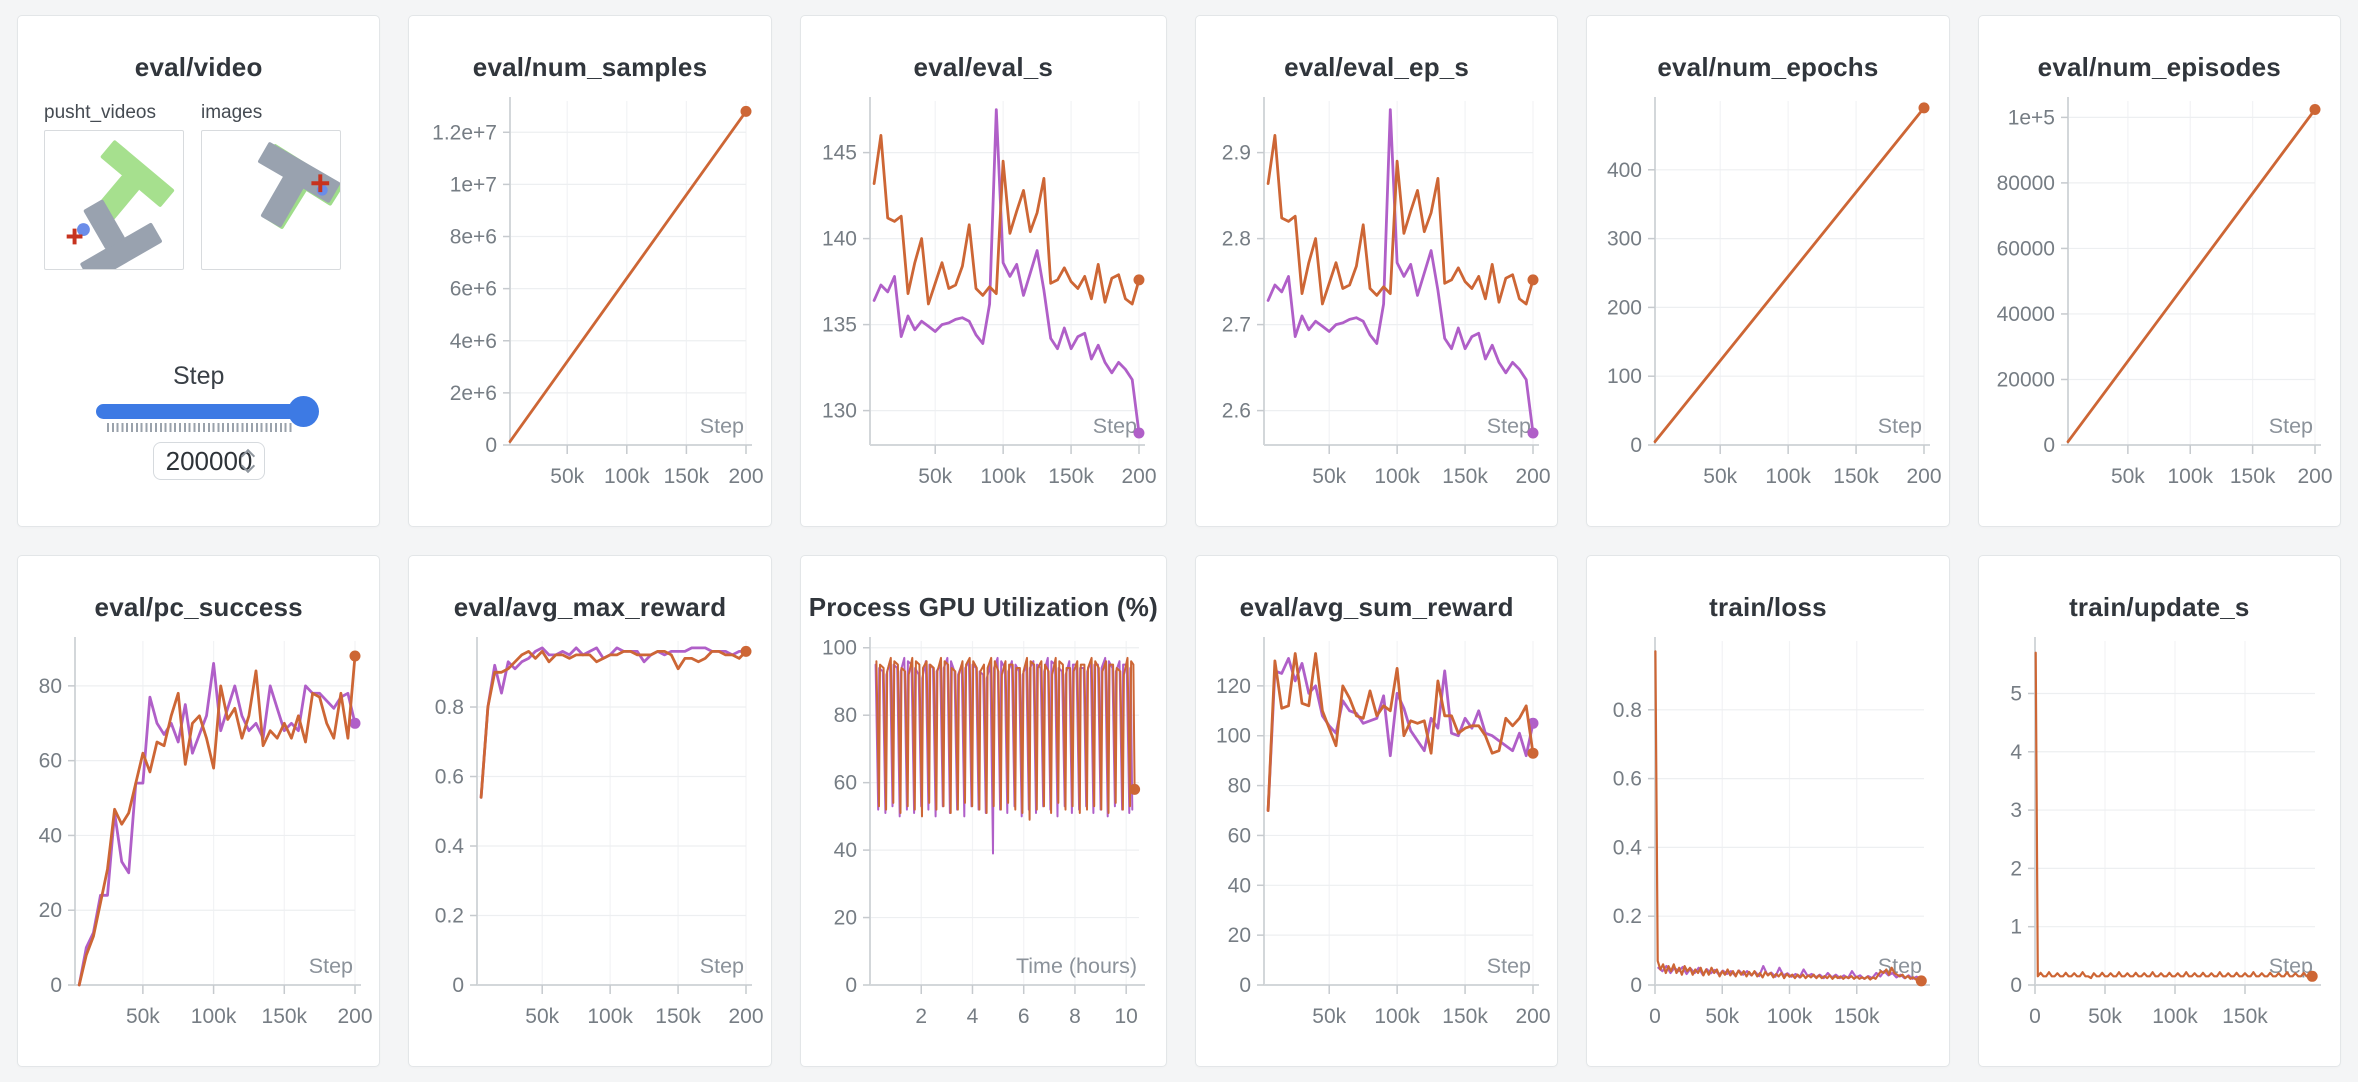  Describe the element at coordinates (2017, 693) in the screenshot. I see `y-tick-label: 5` at that location.